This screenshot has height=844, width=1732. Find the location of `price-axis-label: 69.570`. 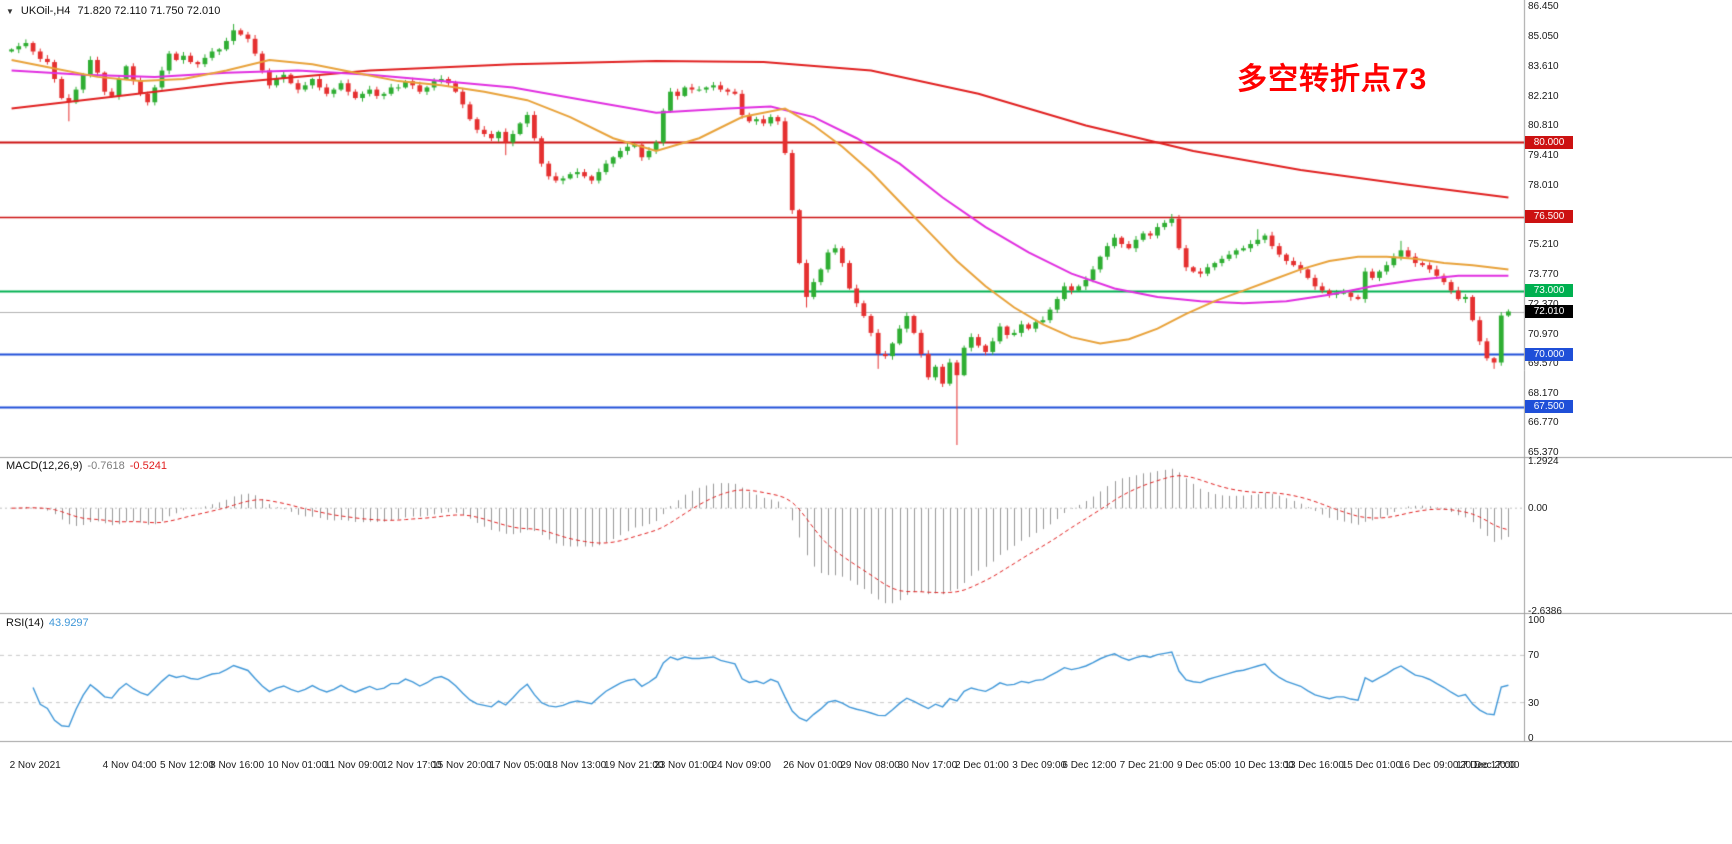

price-axis-label: 69.570 is located at coordinates (1543, 364).